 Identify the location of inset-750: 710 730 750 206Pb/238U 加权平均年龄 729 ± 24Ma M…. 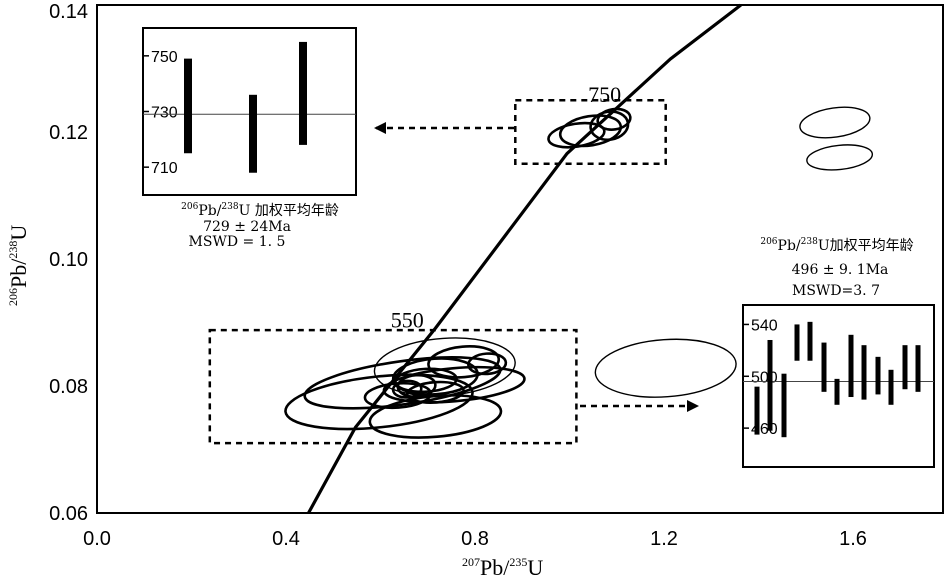
(249, 138).